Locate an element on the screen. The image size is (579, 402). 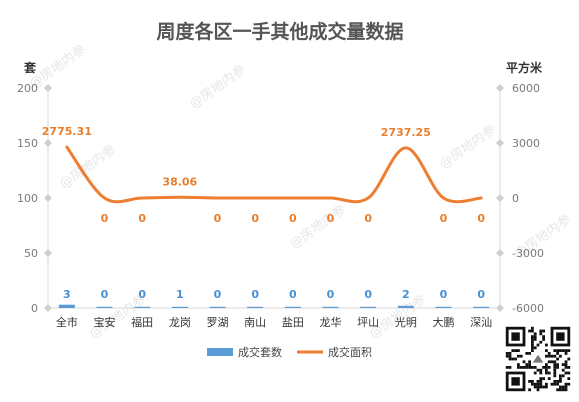
bar-宝安 is located at coordinates (104, 307).